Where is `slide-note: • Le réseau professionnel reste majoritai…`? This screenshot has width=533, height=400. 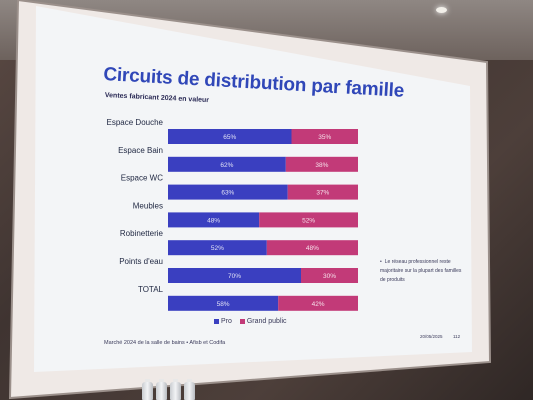
slide-note: • Le réseau professionnel reste majoritai… is located at coordinates (421, 271).